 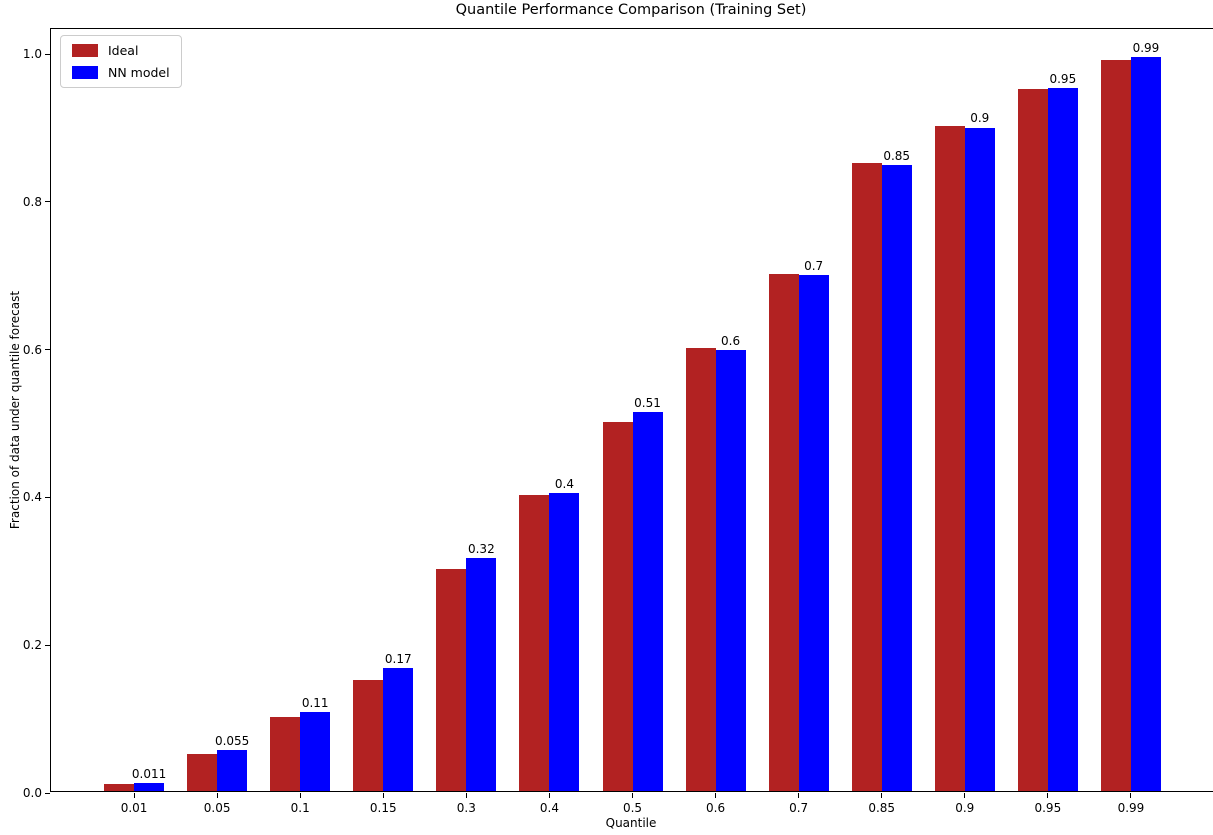 What do you see at coordinates (32, 645) in the screenshot?
I see `y-tick-label: 0.2` at bounding box center [32, 645].